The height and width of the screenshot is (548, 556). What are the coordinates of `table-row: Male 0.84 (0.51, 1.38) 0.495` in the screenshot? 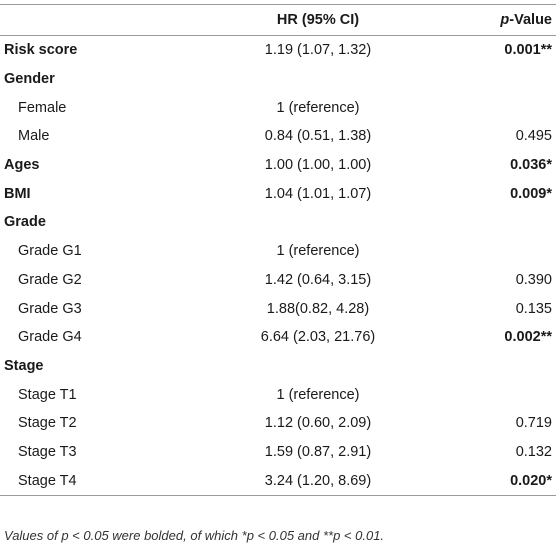 It's located at (278, 136).